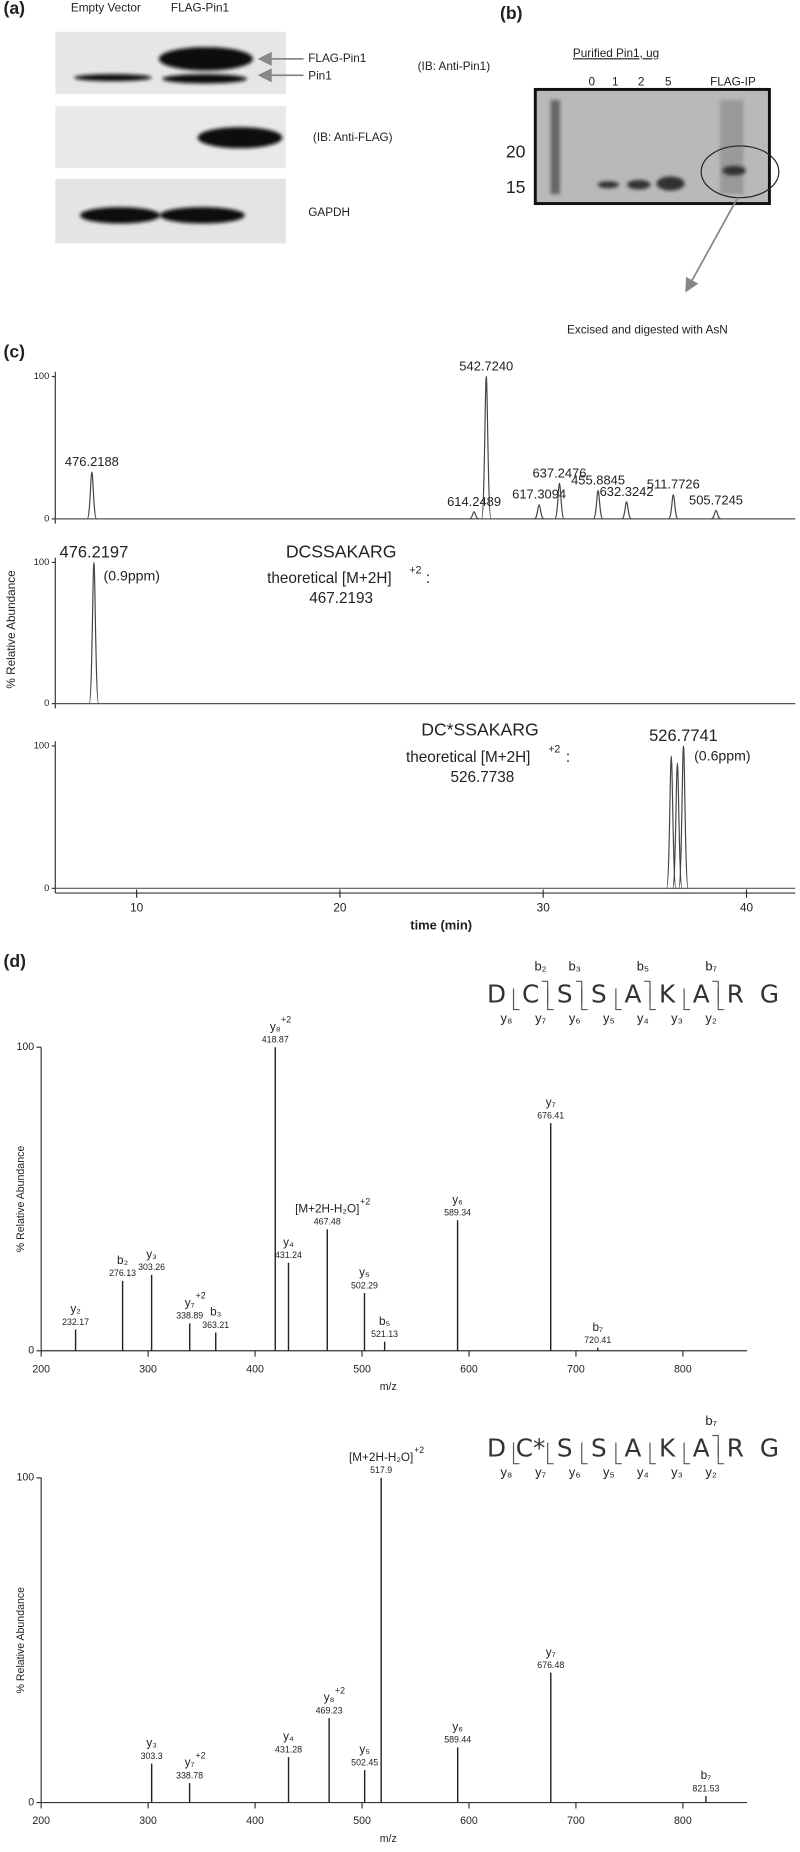 The width and height of the screenshot is (800, 1852). Describe the element at coordinates (598, 479) in the screenshot. I see `peak-label: 455.8845` at that location.